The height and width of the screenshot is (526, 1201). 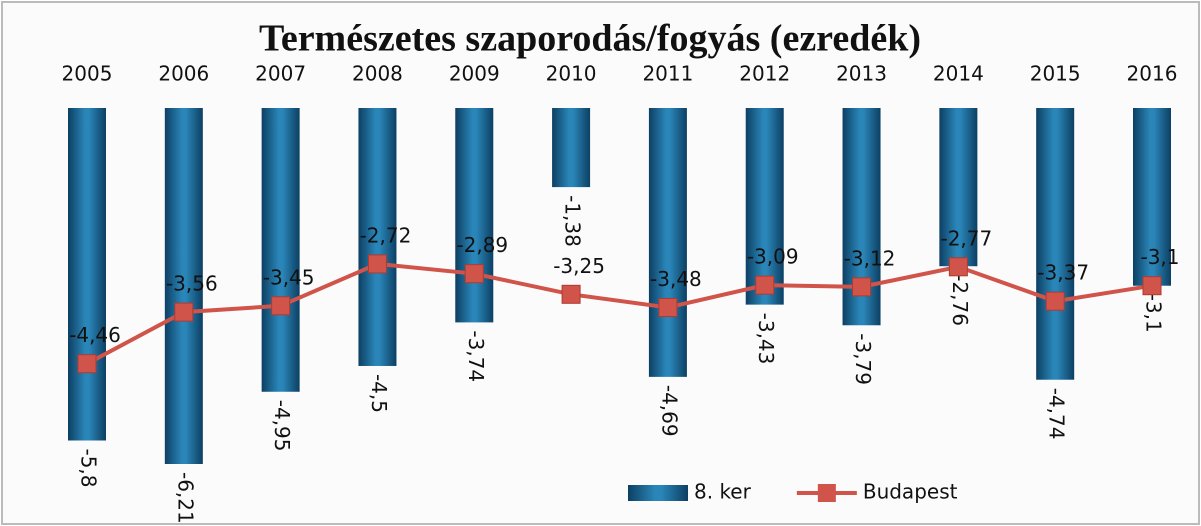 I want to click on x-tick-label: 2015, so click(x=1055, y=74).